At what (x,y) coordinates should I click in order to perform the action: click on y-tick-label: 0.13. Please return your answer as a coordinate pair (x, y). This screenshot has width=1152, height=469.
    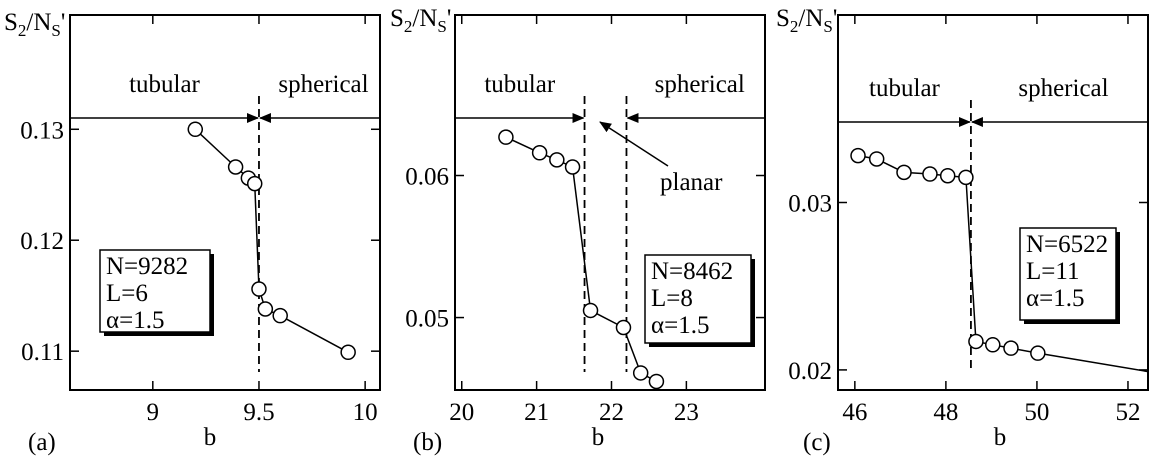
    Looking at the image, I should click on (42, 130).